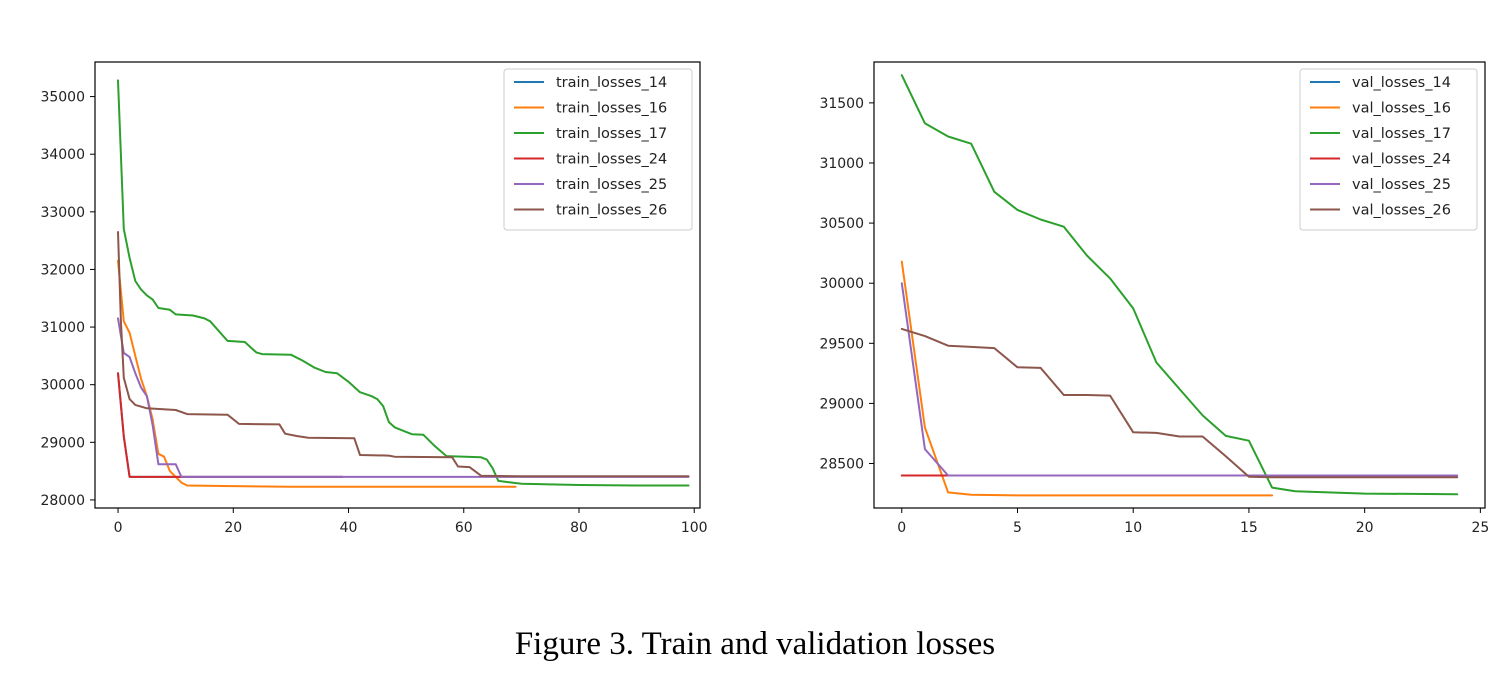 The width and height of the screenshot is (1510, 694). I want to click on legend-label: train_losses_16, so click(611, 109).